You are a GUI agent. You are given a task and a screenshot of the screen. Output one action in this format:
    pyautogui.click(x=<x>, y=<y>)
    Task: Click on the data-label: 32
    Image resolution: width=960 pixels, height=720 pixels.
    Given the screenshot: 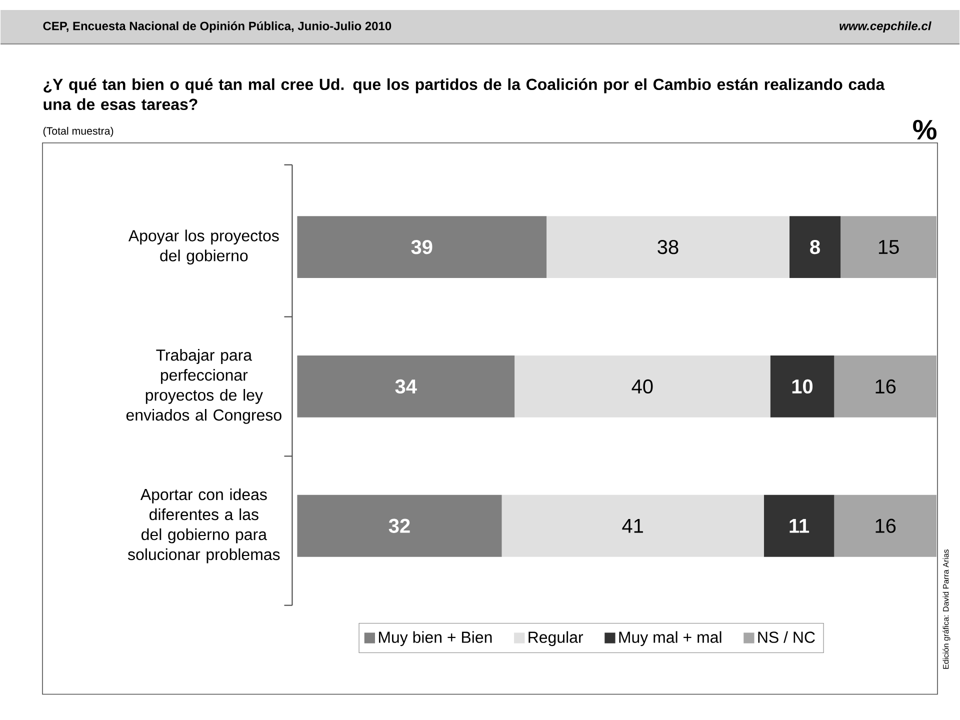 What is the action you would take?
    pyautogui.click(x=399, y=525)
    